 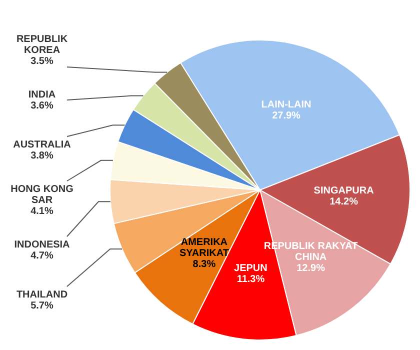 What do you see at coordinates (42, 255) in the screenshot?
I see `data-label: 4.7%` at bounding box center [42, 255].